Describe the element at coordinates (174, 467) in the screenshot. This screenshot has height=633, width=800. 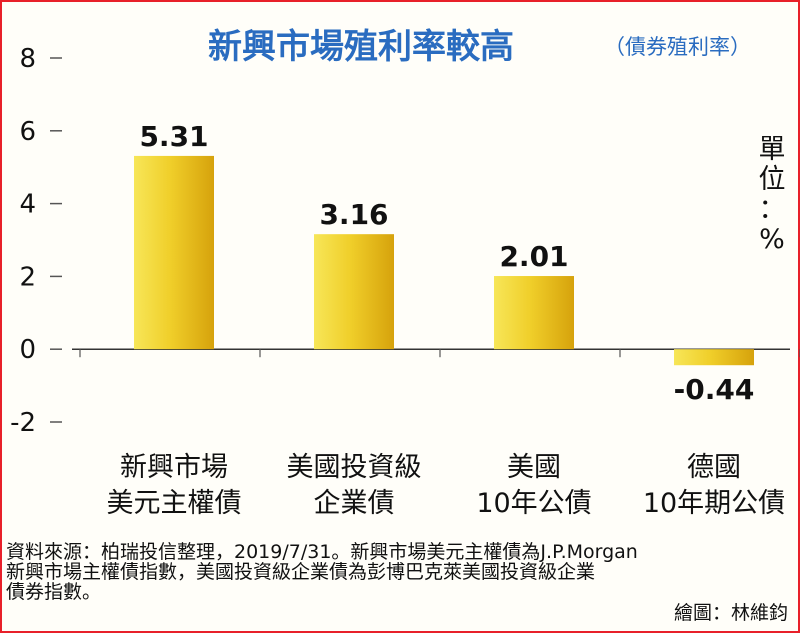
I see `category-label: 新興市場` at that location.